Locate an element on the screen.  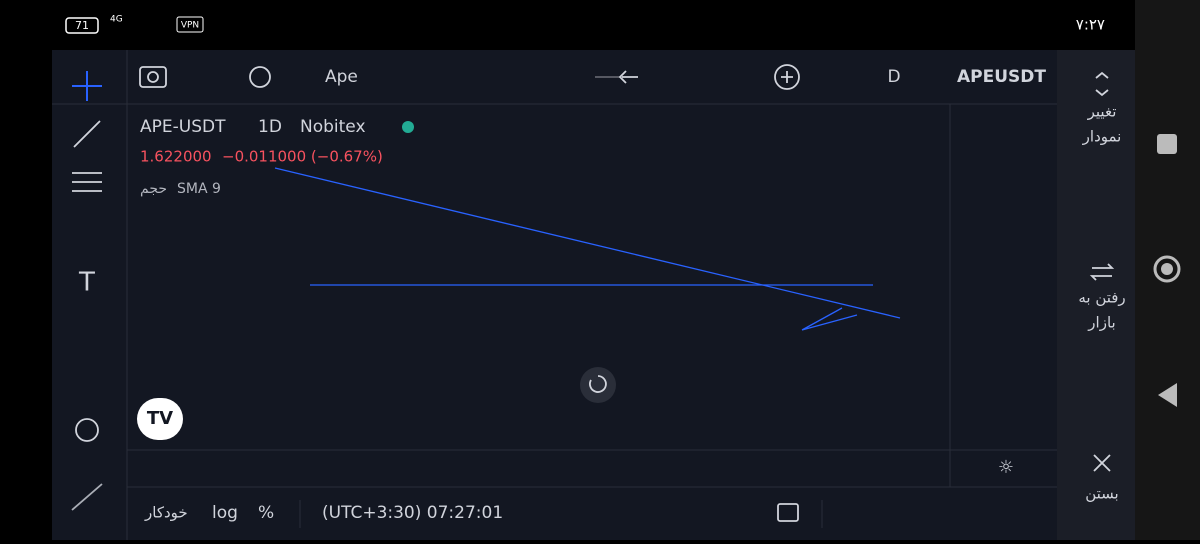
percent: % is located at coordinates (266, 513).